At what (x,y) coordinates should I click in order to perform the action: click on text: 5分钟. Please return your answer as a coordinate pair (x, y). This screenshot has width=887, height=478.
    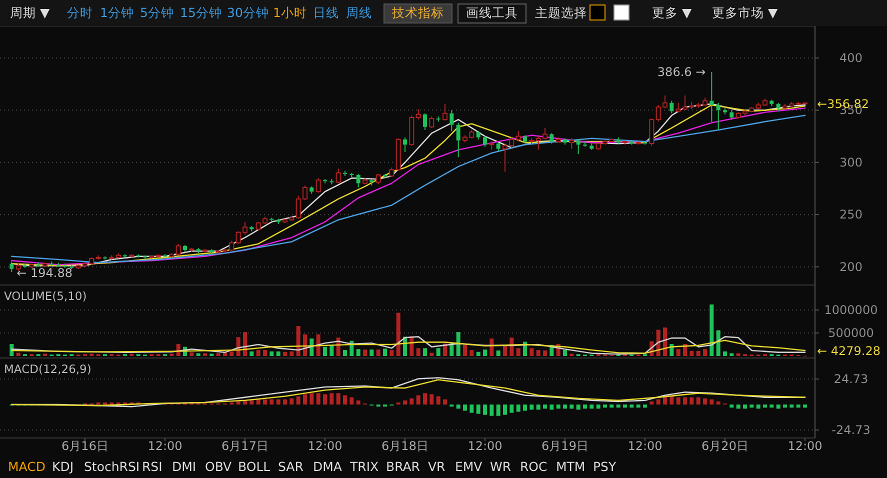
    Looking at the image, I should click on (157, 12).